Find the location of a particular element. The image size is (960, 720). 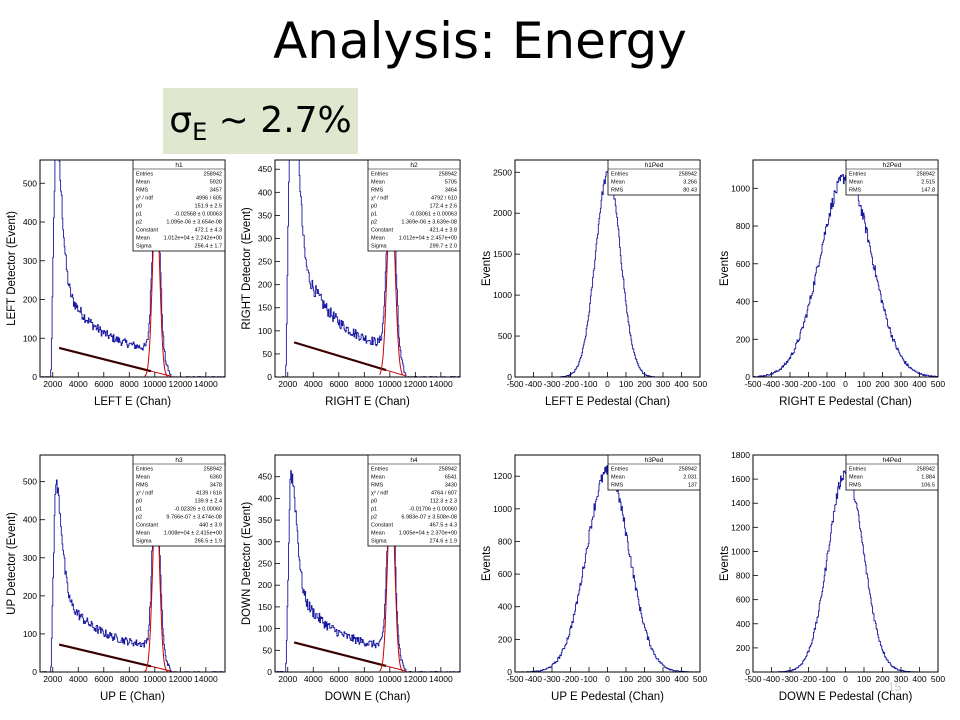

y-tick-label: 250 is located at coordinates (265, 564).